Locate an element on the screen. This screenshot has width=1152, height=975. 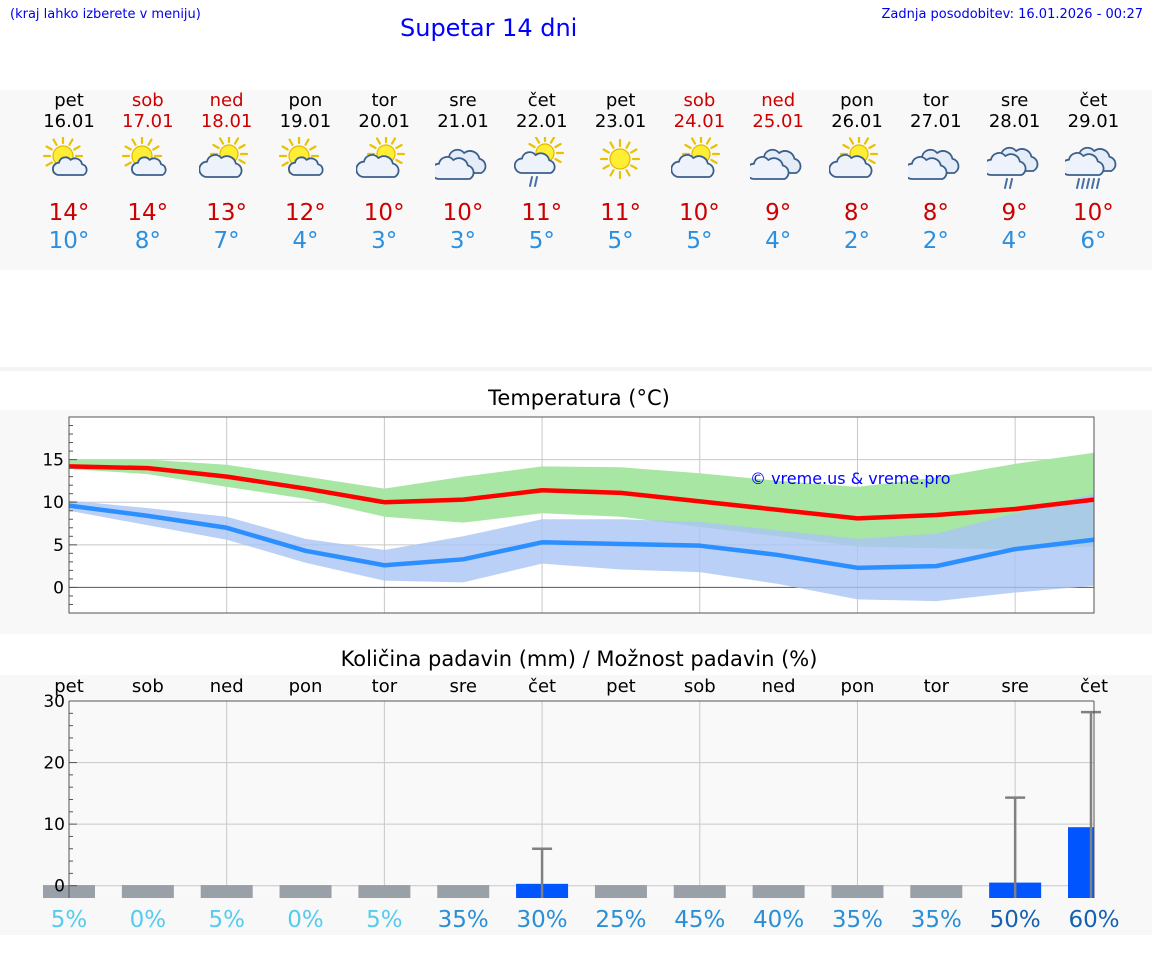
y-tick-label: 0 is located at coordinates (58, 588).